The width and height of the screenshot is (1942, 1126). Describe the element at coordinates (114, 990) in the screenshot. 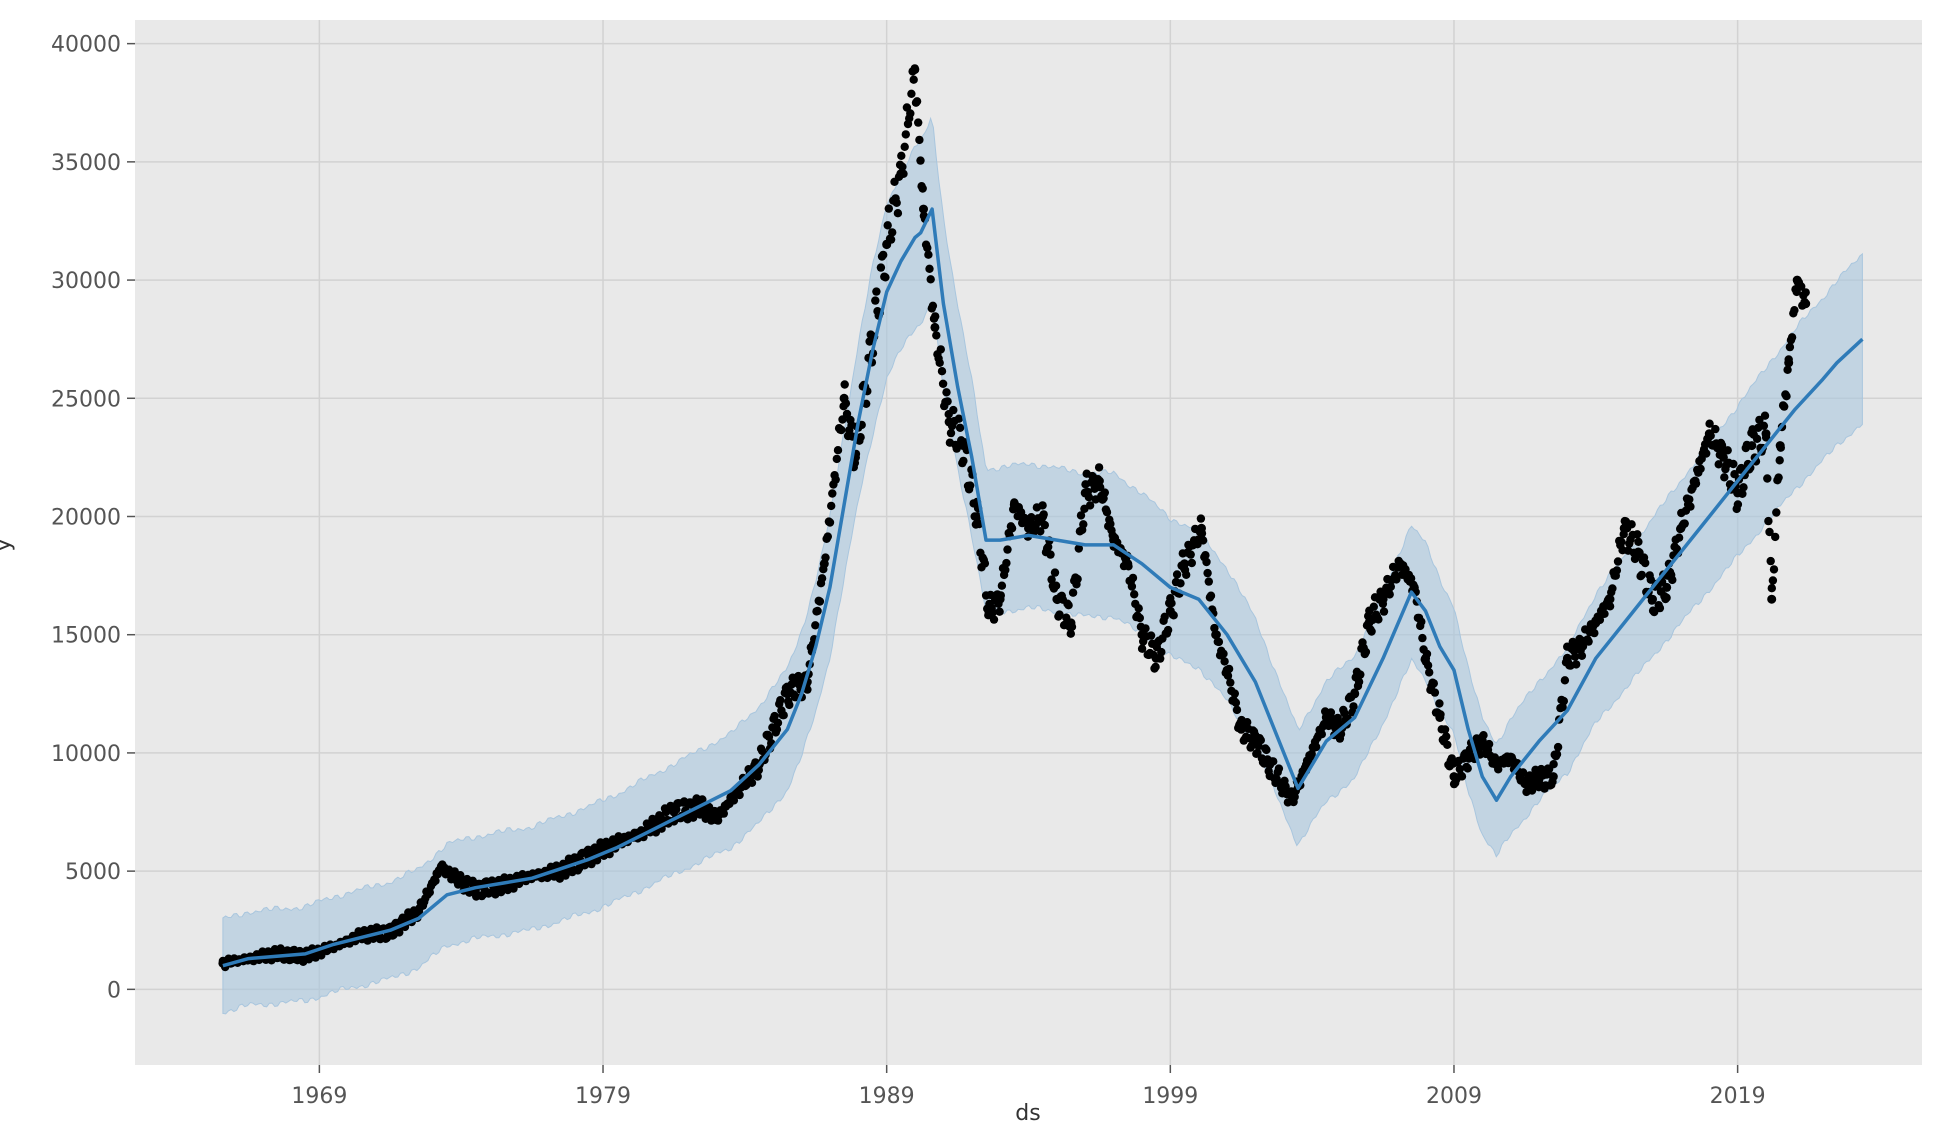

I see `y-tick-label: 0` at that location.